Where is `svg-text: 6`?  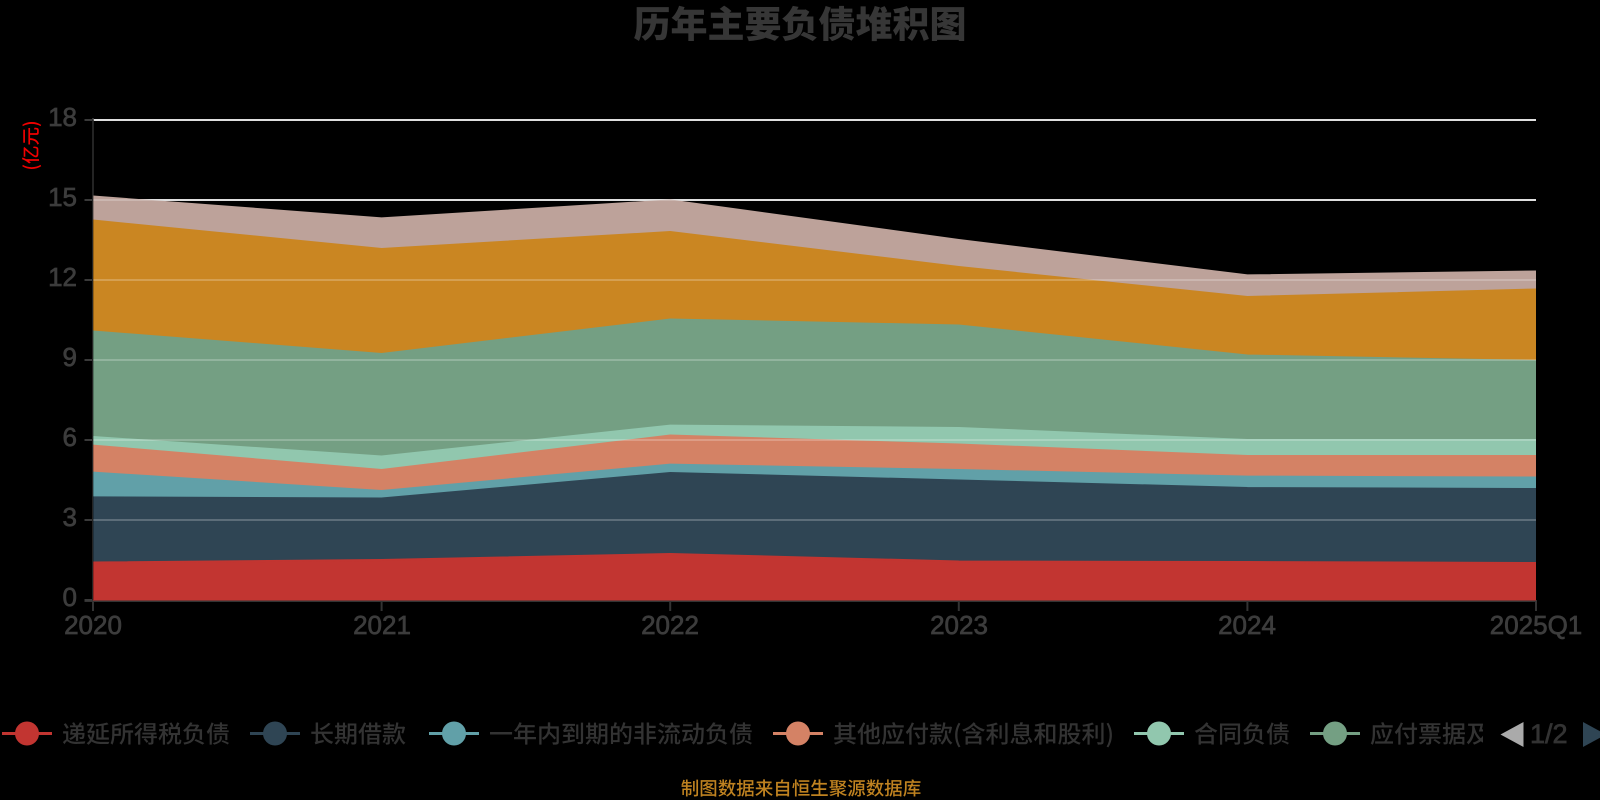
svg-text: 6 is located at coordinates (70, 437).